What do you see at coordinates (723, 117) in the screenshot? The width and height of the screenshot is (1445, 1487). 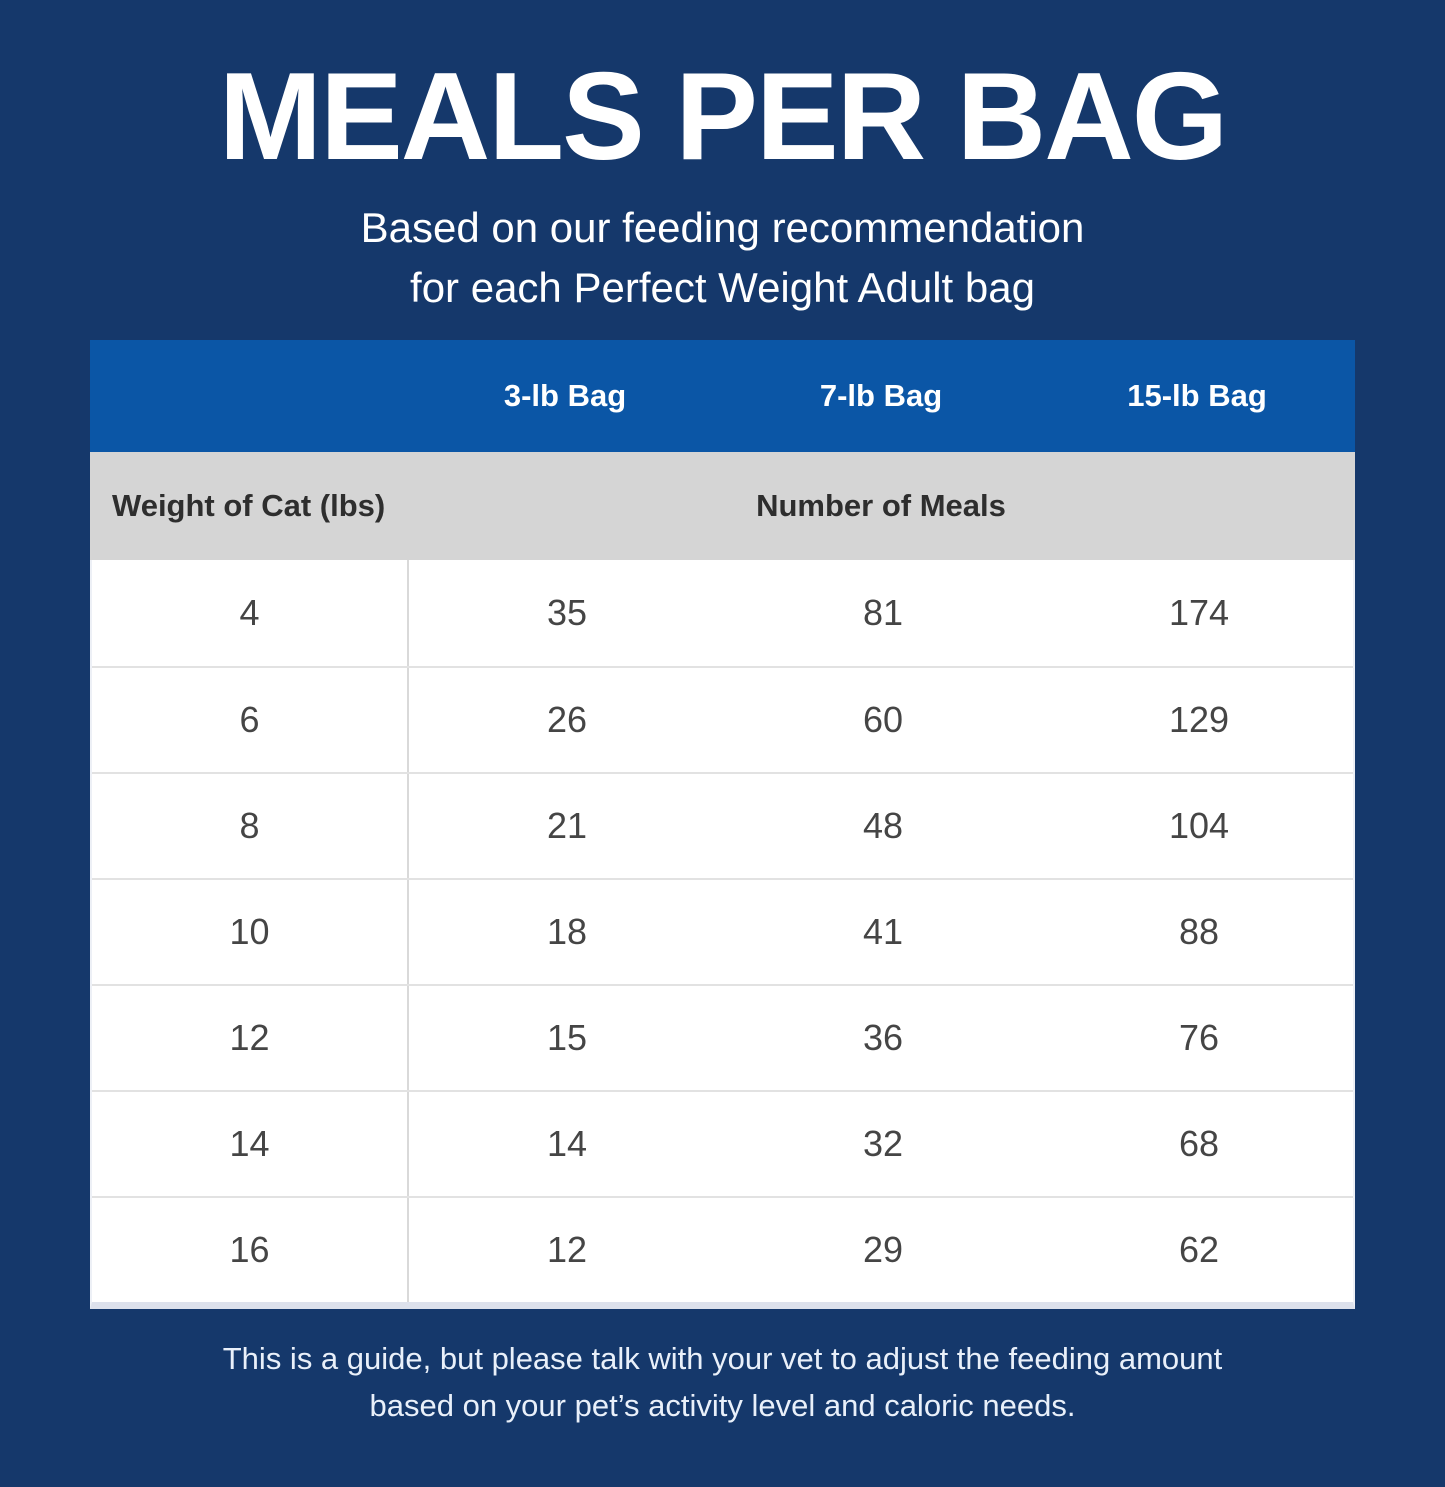 I see `page-title: MEALS PER BAG` at bounding box center [723, 117].